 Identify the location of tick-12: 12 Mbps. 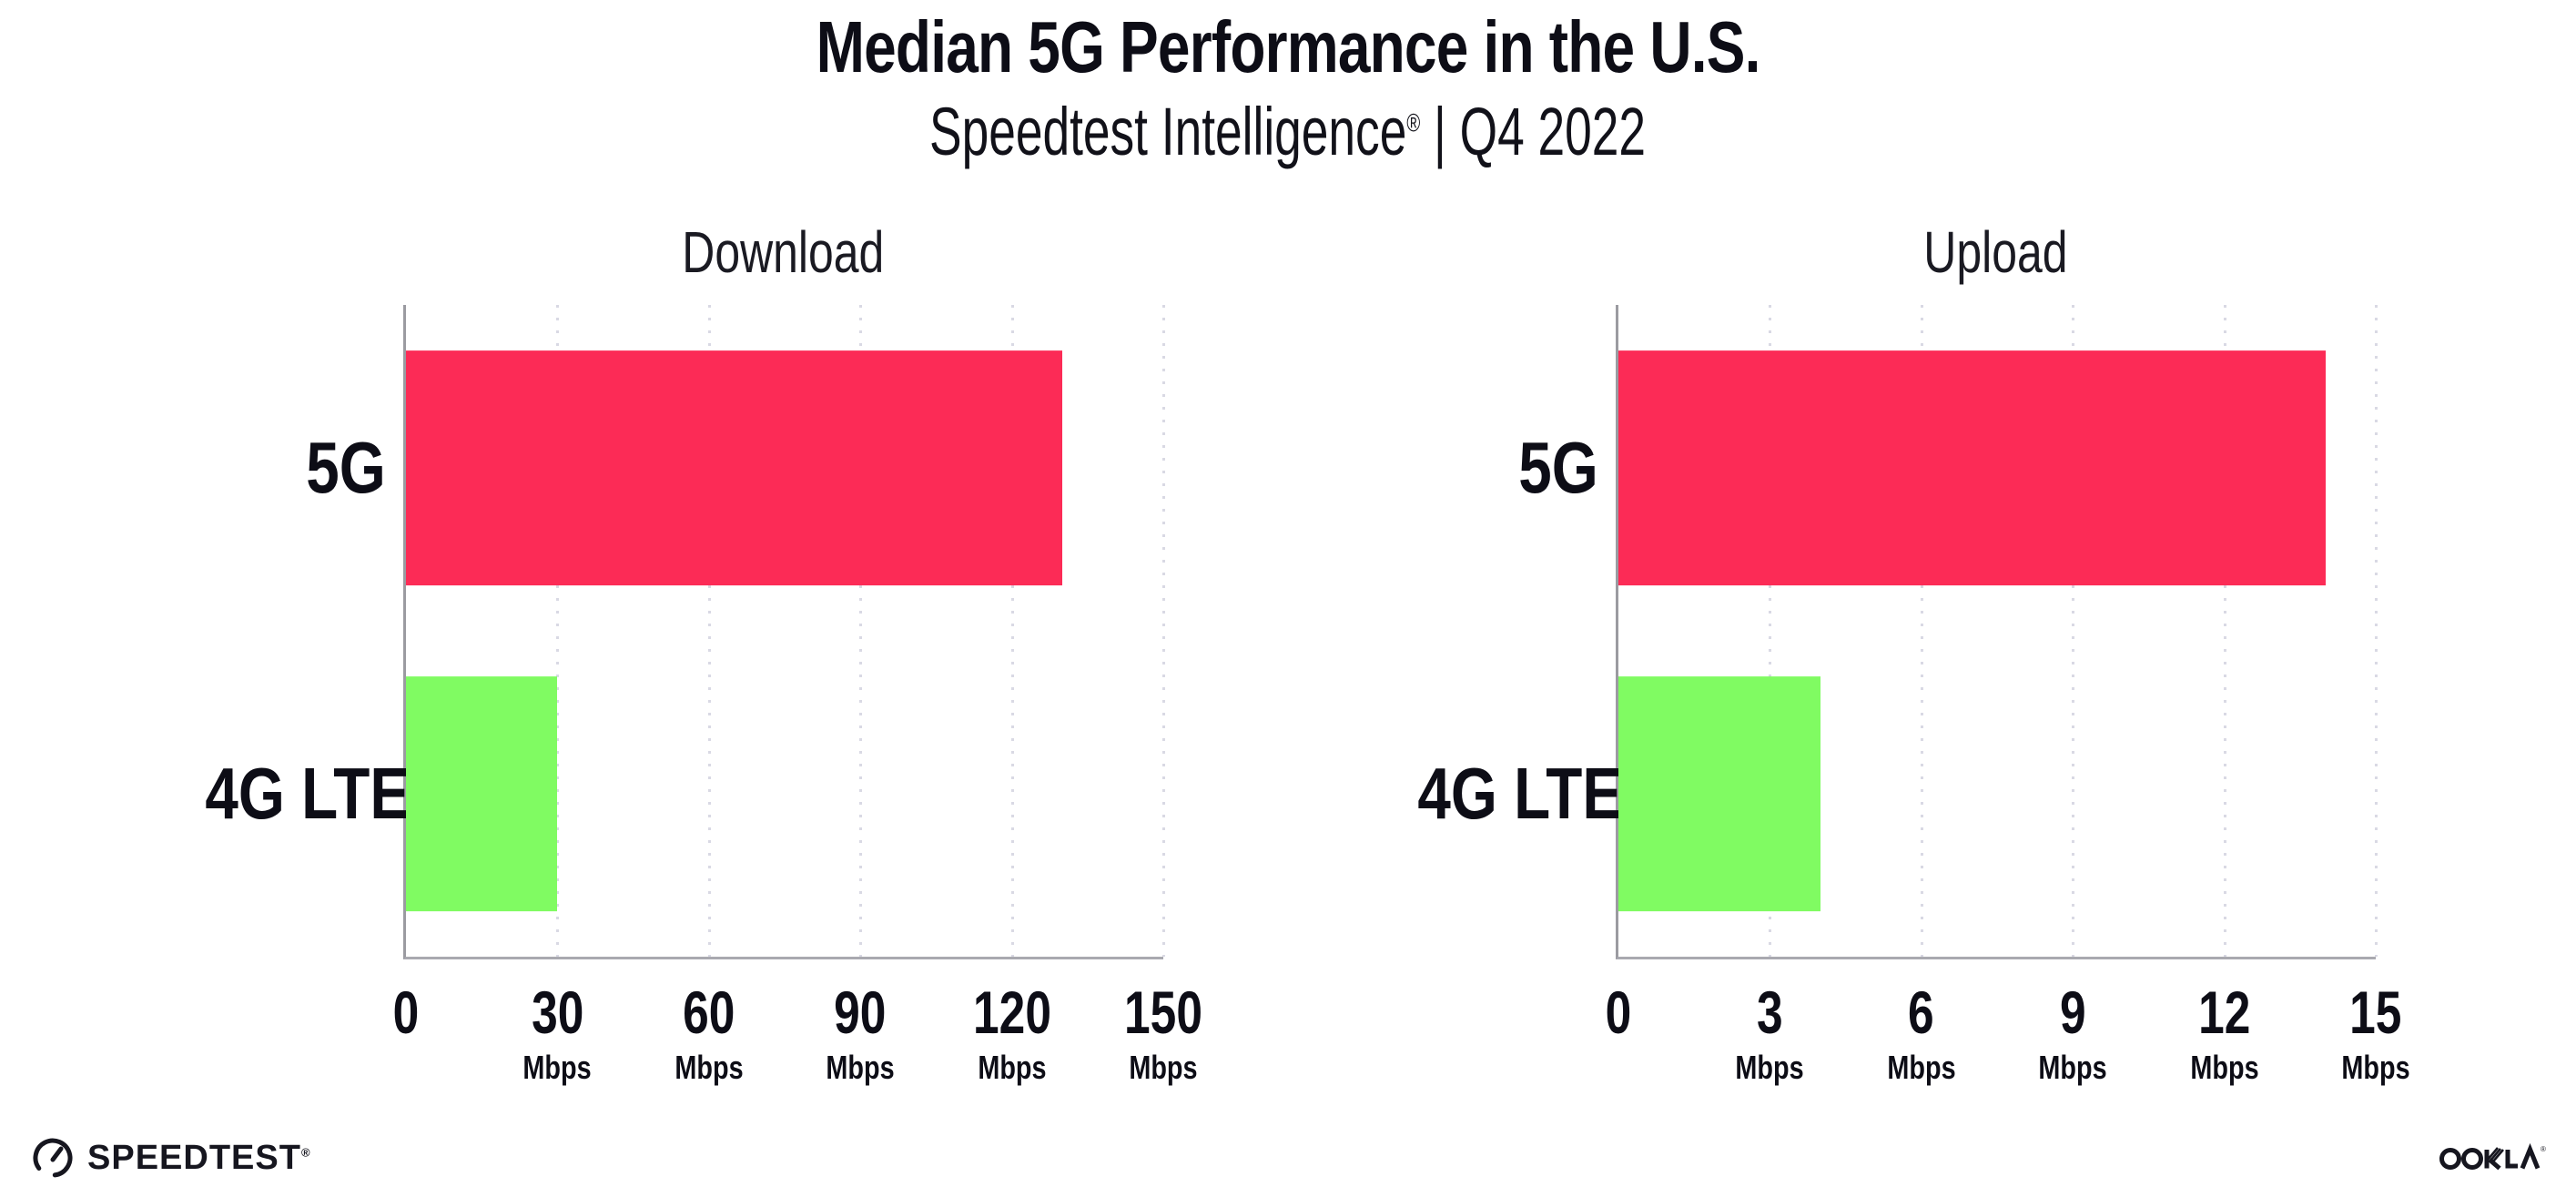
(2224, 1033).